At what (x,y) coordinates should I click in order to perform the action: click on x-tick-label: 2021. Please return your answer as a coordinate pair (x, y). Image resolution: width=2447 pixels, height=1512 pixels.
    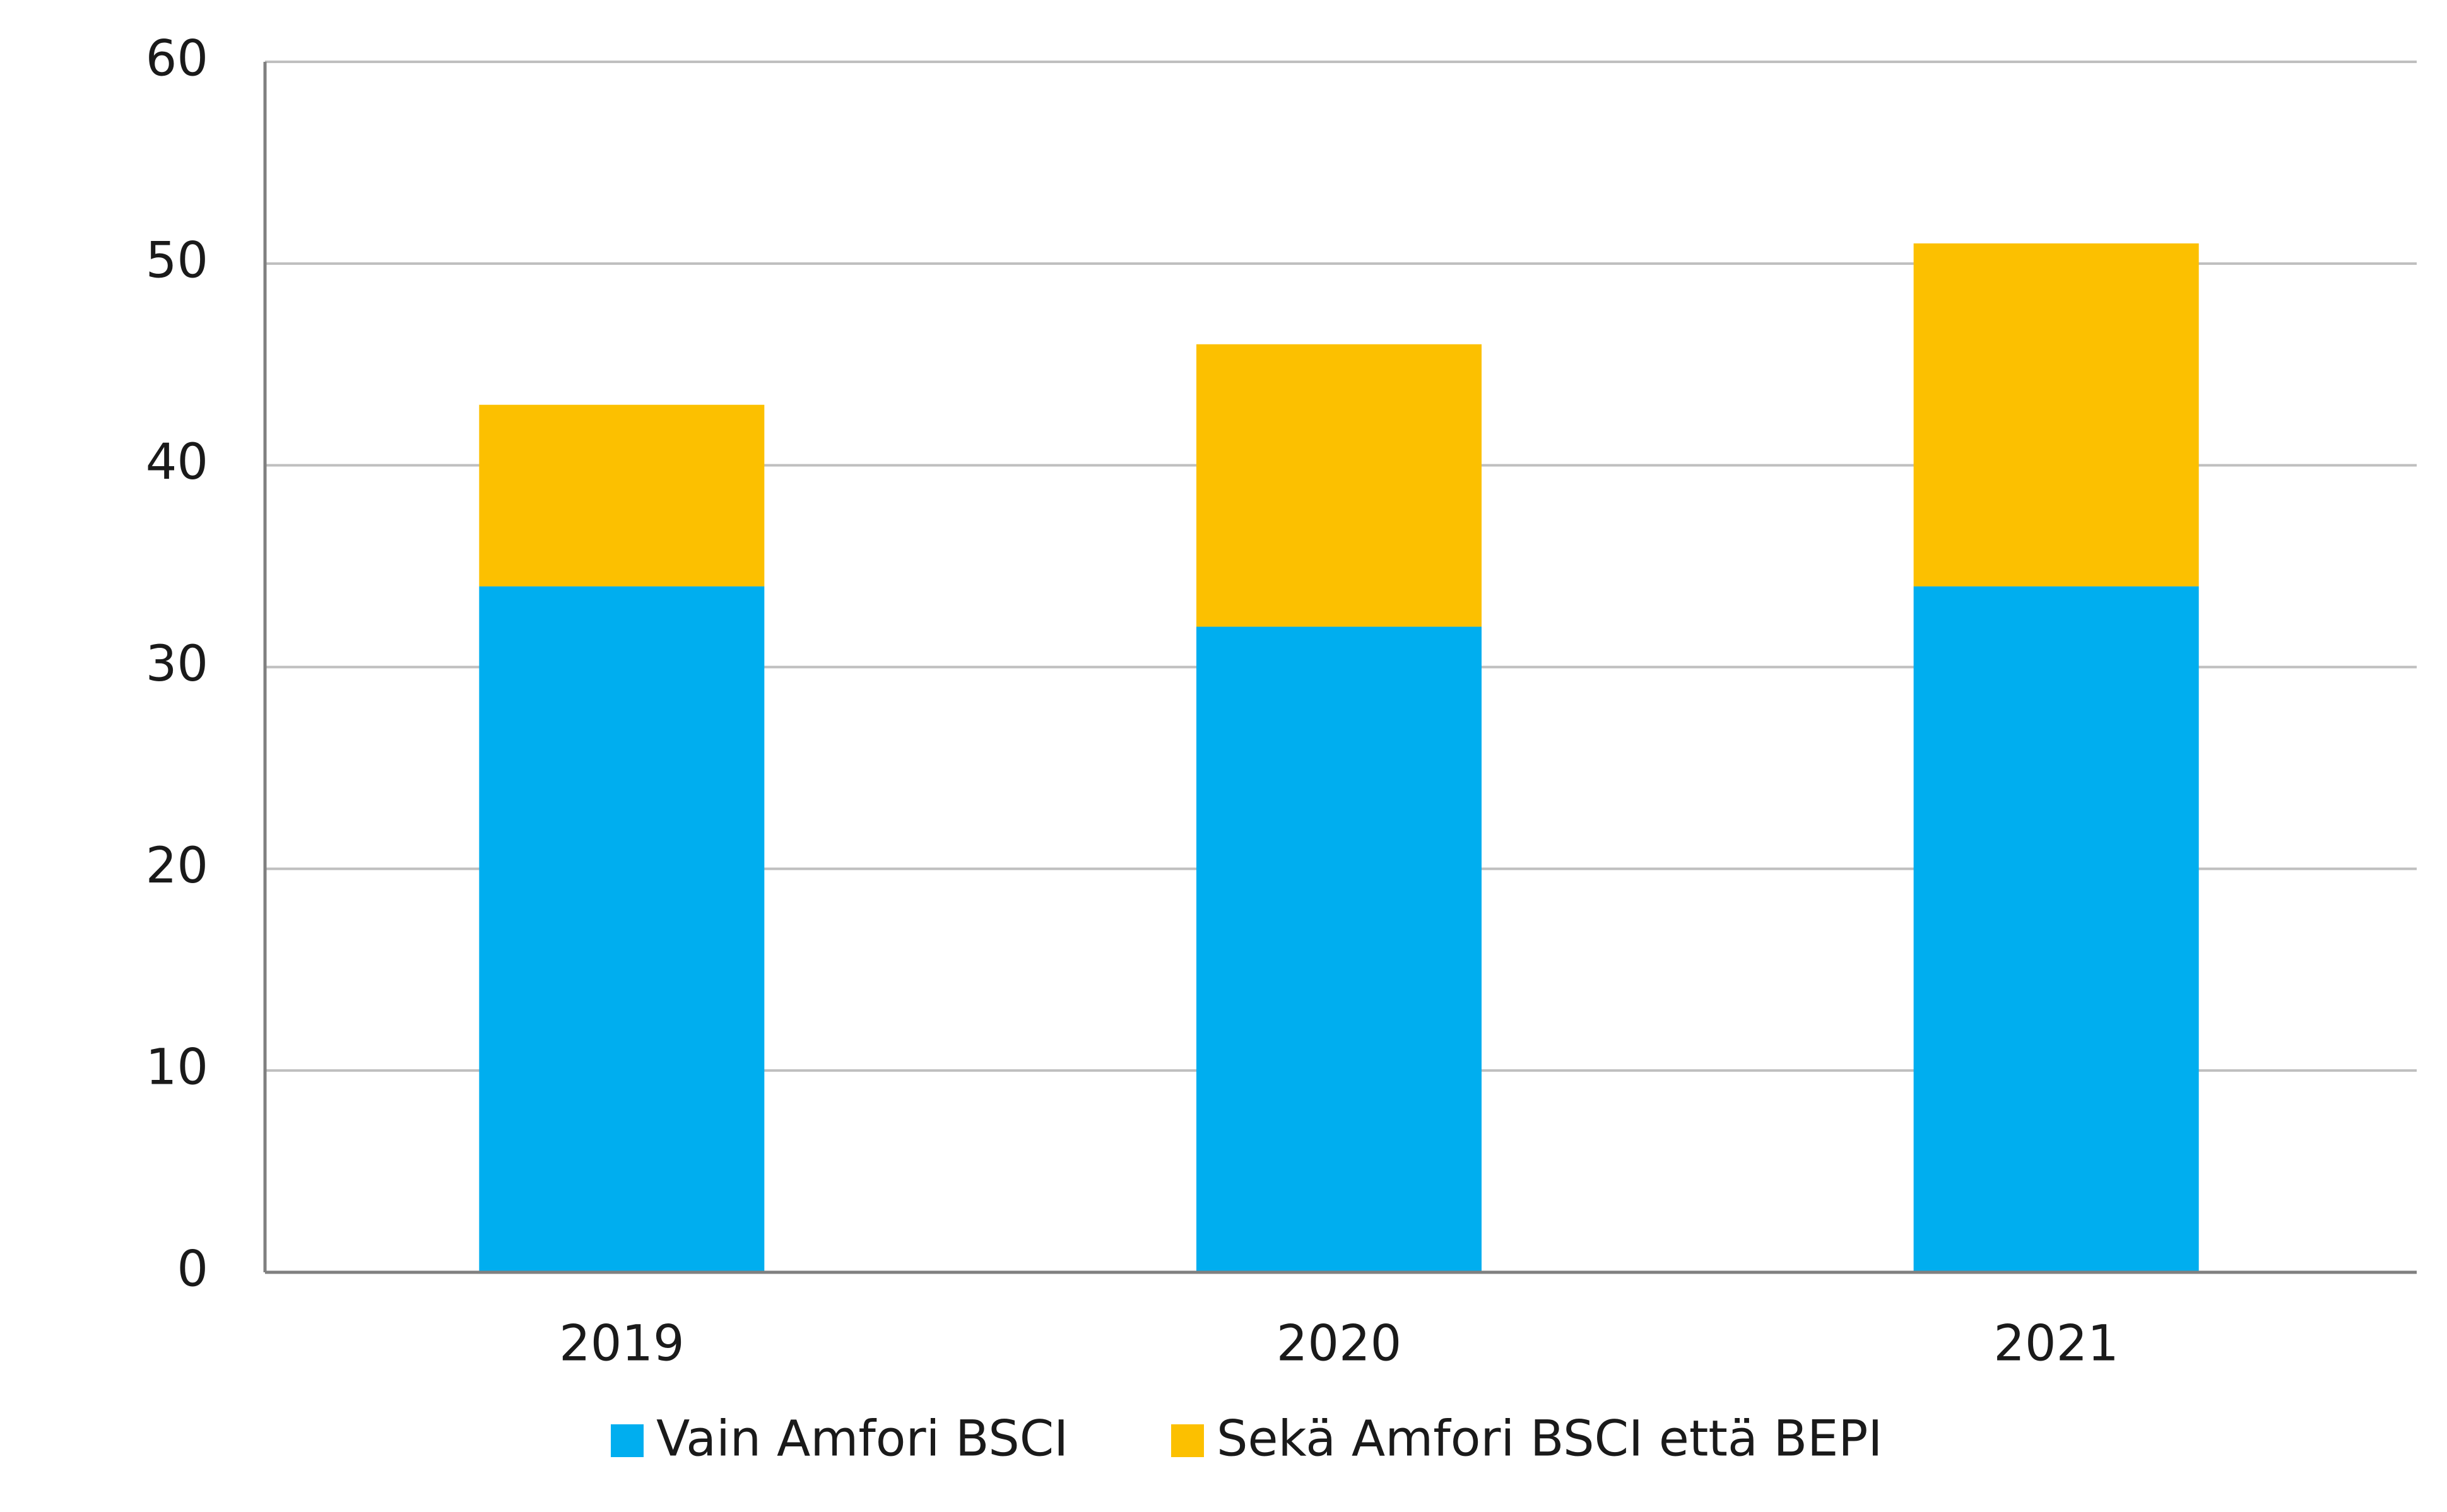
    Looking at the image, I should click on (2056, 1343).